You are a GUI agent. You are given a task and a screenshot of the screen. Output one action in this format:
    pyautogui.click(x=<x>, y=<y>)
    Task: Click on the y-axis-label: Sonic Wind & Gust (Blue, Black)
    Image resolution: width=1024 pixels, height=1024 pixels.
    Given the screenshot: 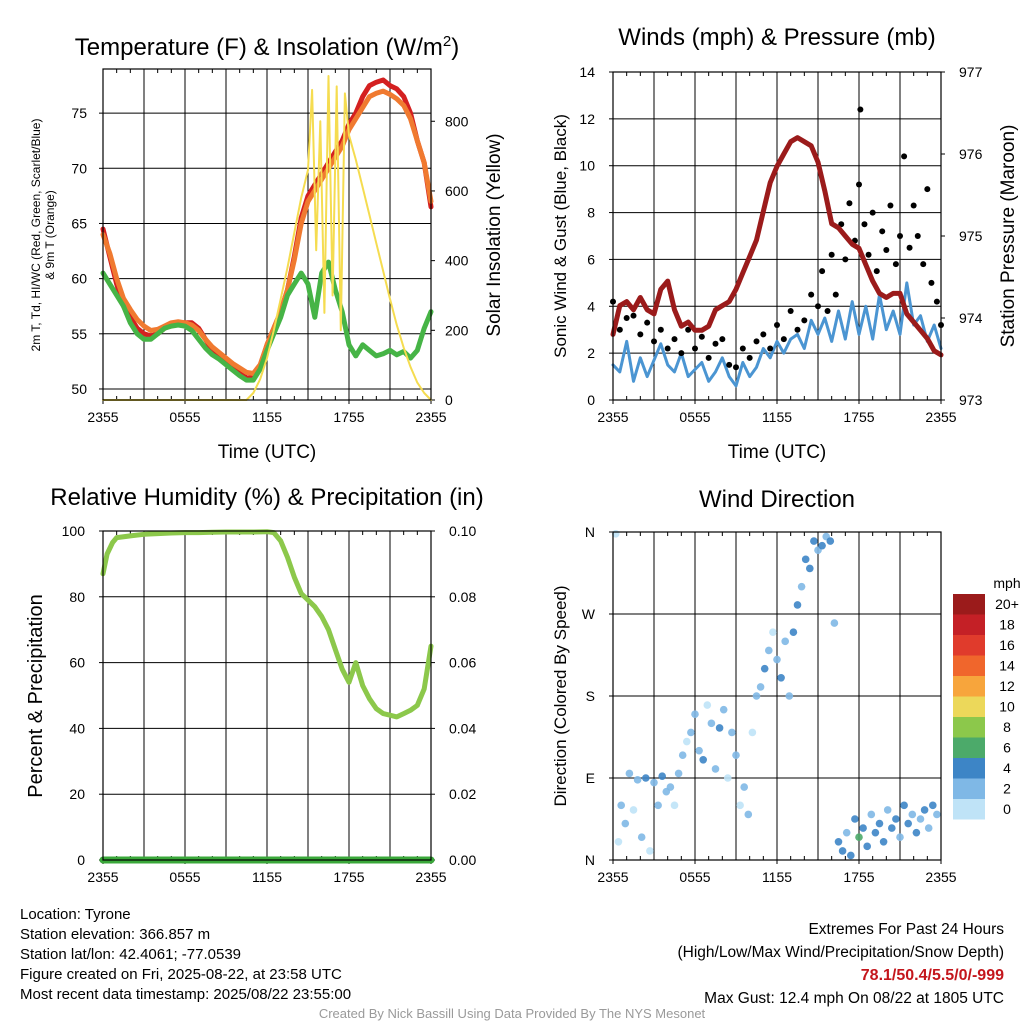 What is the action you would take?
    pyautogui.click(x=560, y=236)
    